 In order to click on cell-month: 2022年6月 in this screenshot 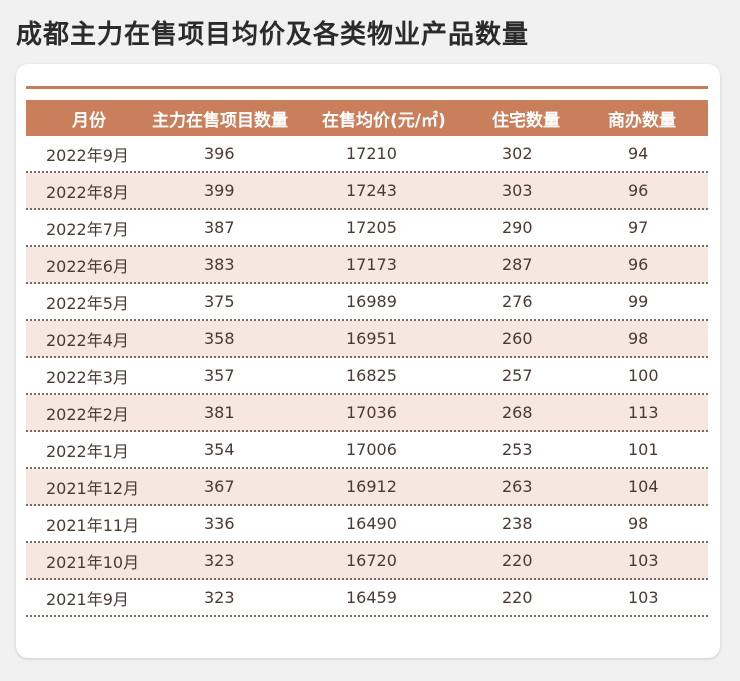, I will do `click(87, 266)`.